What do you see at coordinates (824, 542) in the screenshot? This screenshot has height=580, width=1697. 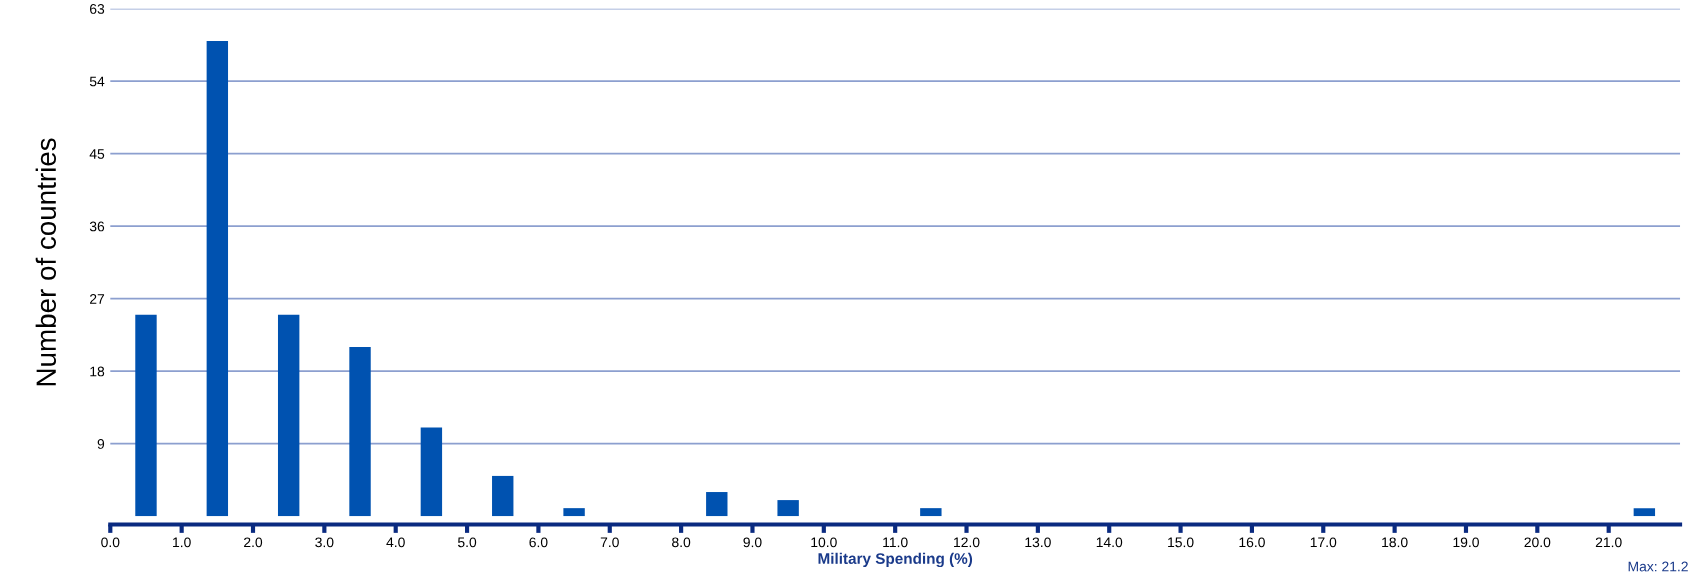 I see `x-tick-label: 10.0` at bounding box center [824, 542].